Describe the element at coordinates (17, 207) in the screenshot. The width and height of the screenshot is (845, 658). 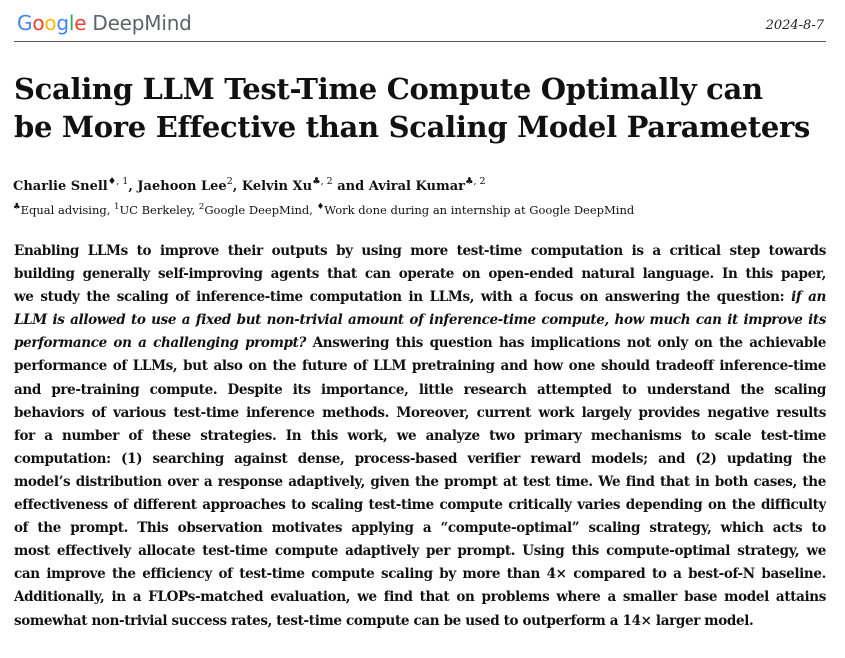
I see `affiliation-mark: ♣` at that location.